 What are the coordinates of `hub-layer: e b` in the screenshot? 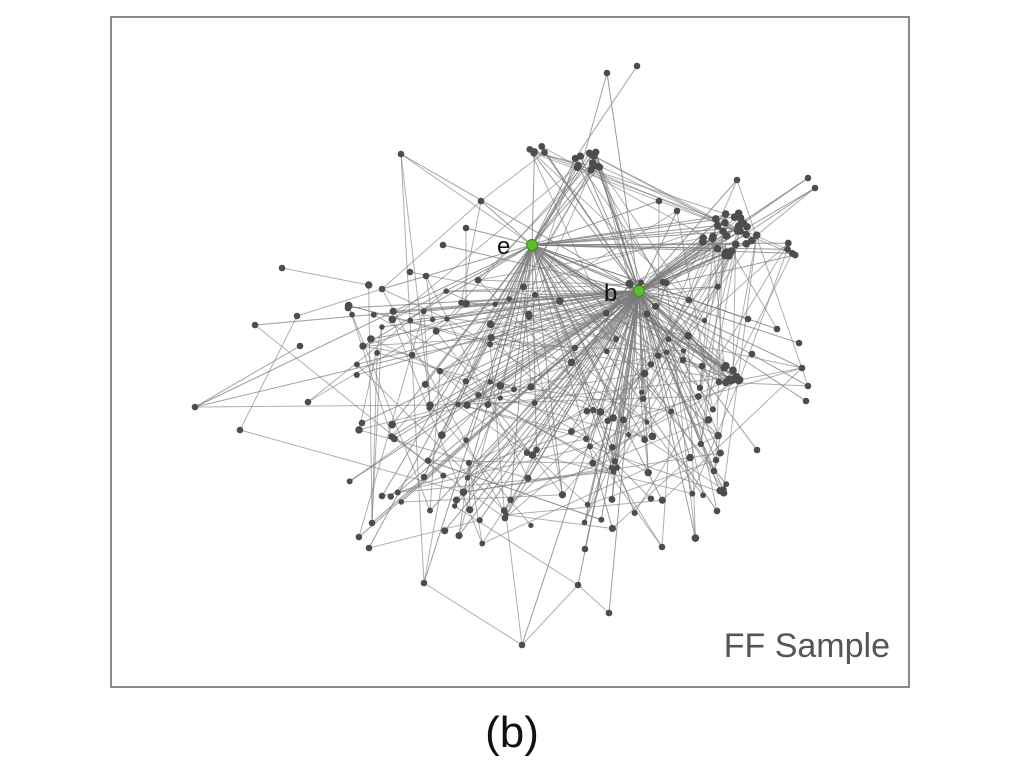 It's located at (571, 270).